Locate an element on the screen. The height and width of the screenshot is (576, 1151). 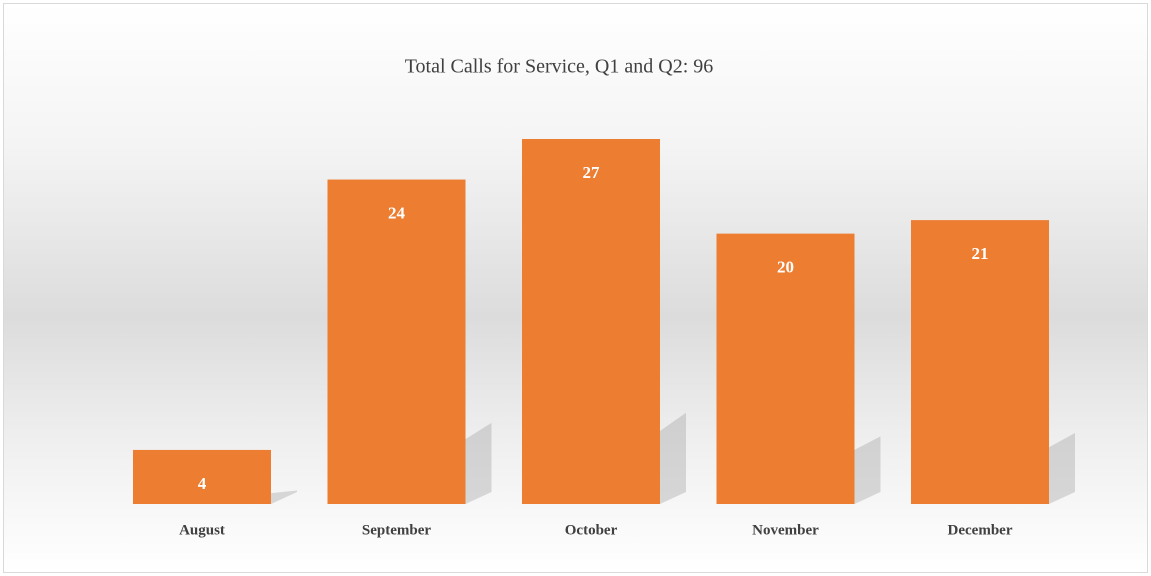
x-tick-label: September is located at coordinates (396, 530).